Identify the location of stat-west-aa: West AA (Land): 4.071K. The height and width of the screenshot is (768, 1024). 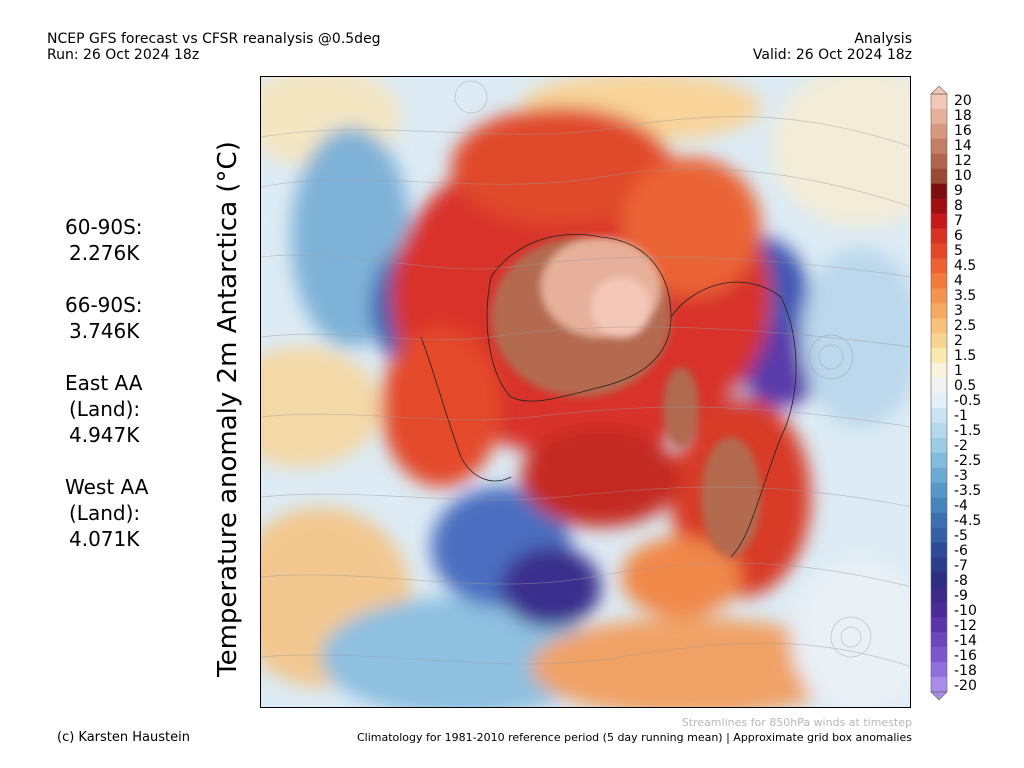
(120, 513).